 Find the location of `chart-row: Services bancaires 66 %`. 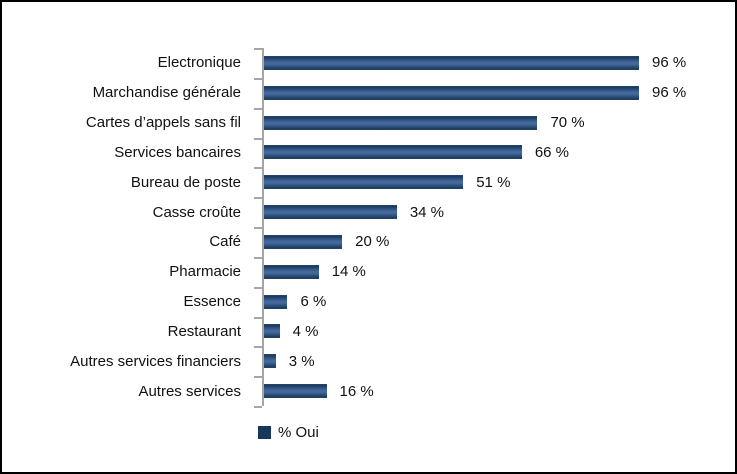

chart-row: Services bancaires 66 % is located at coordinates (368, 152).